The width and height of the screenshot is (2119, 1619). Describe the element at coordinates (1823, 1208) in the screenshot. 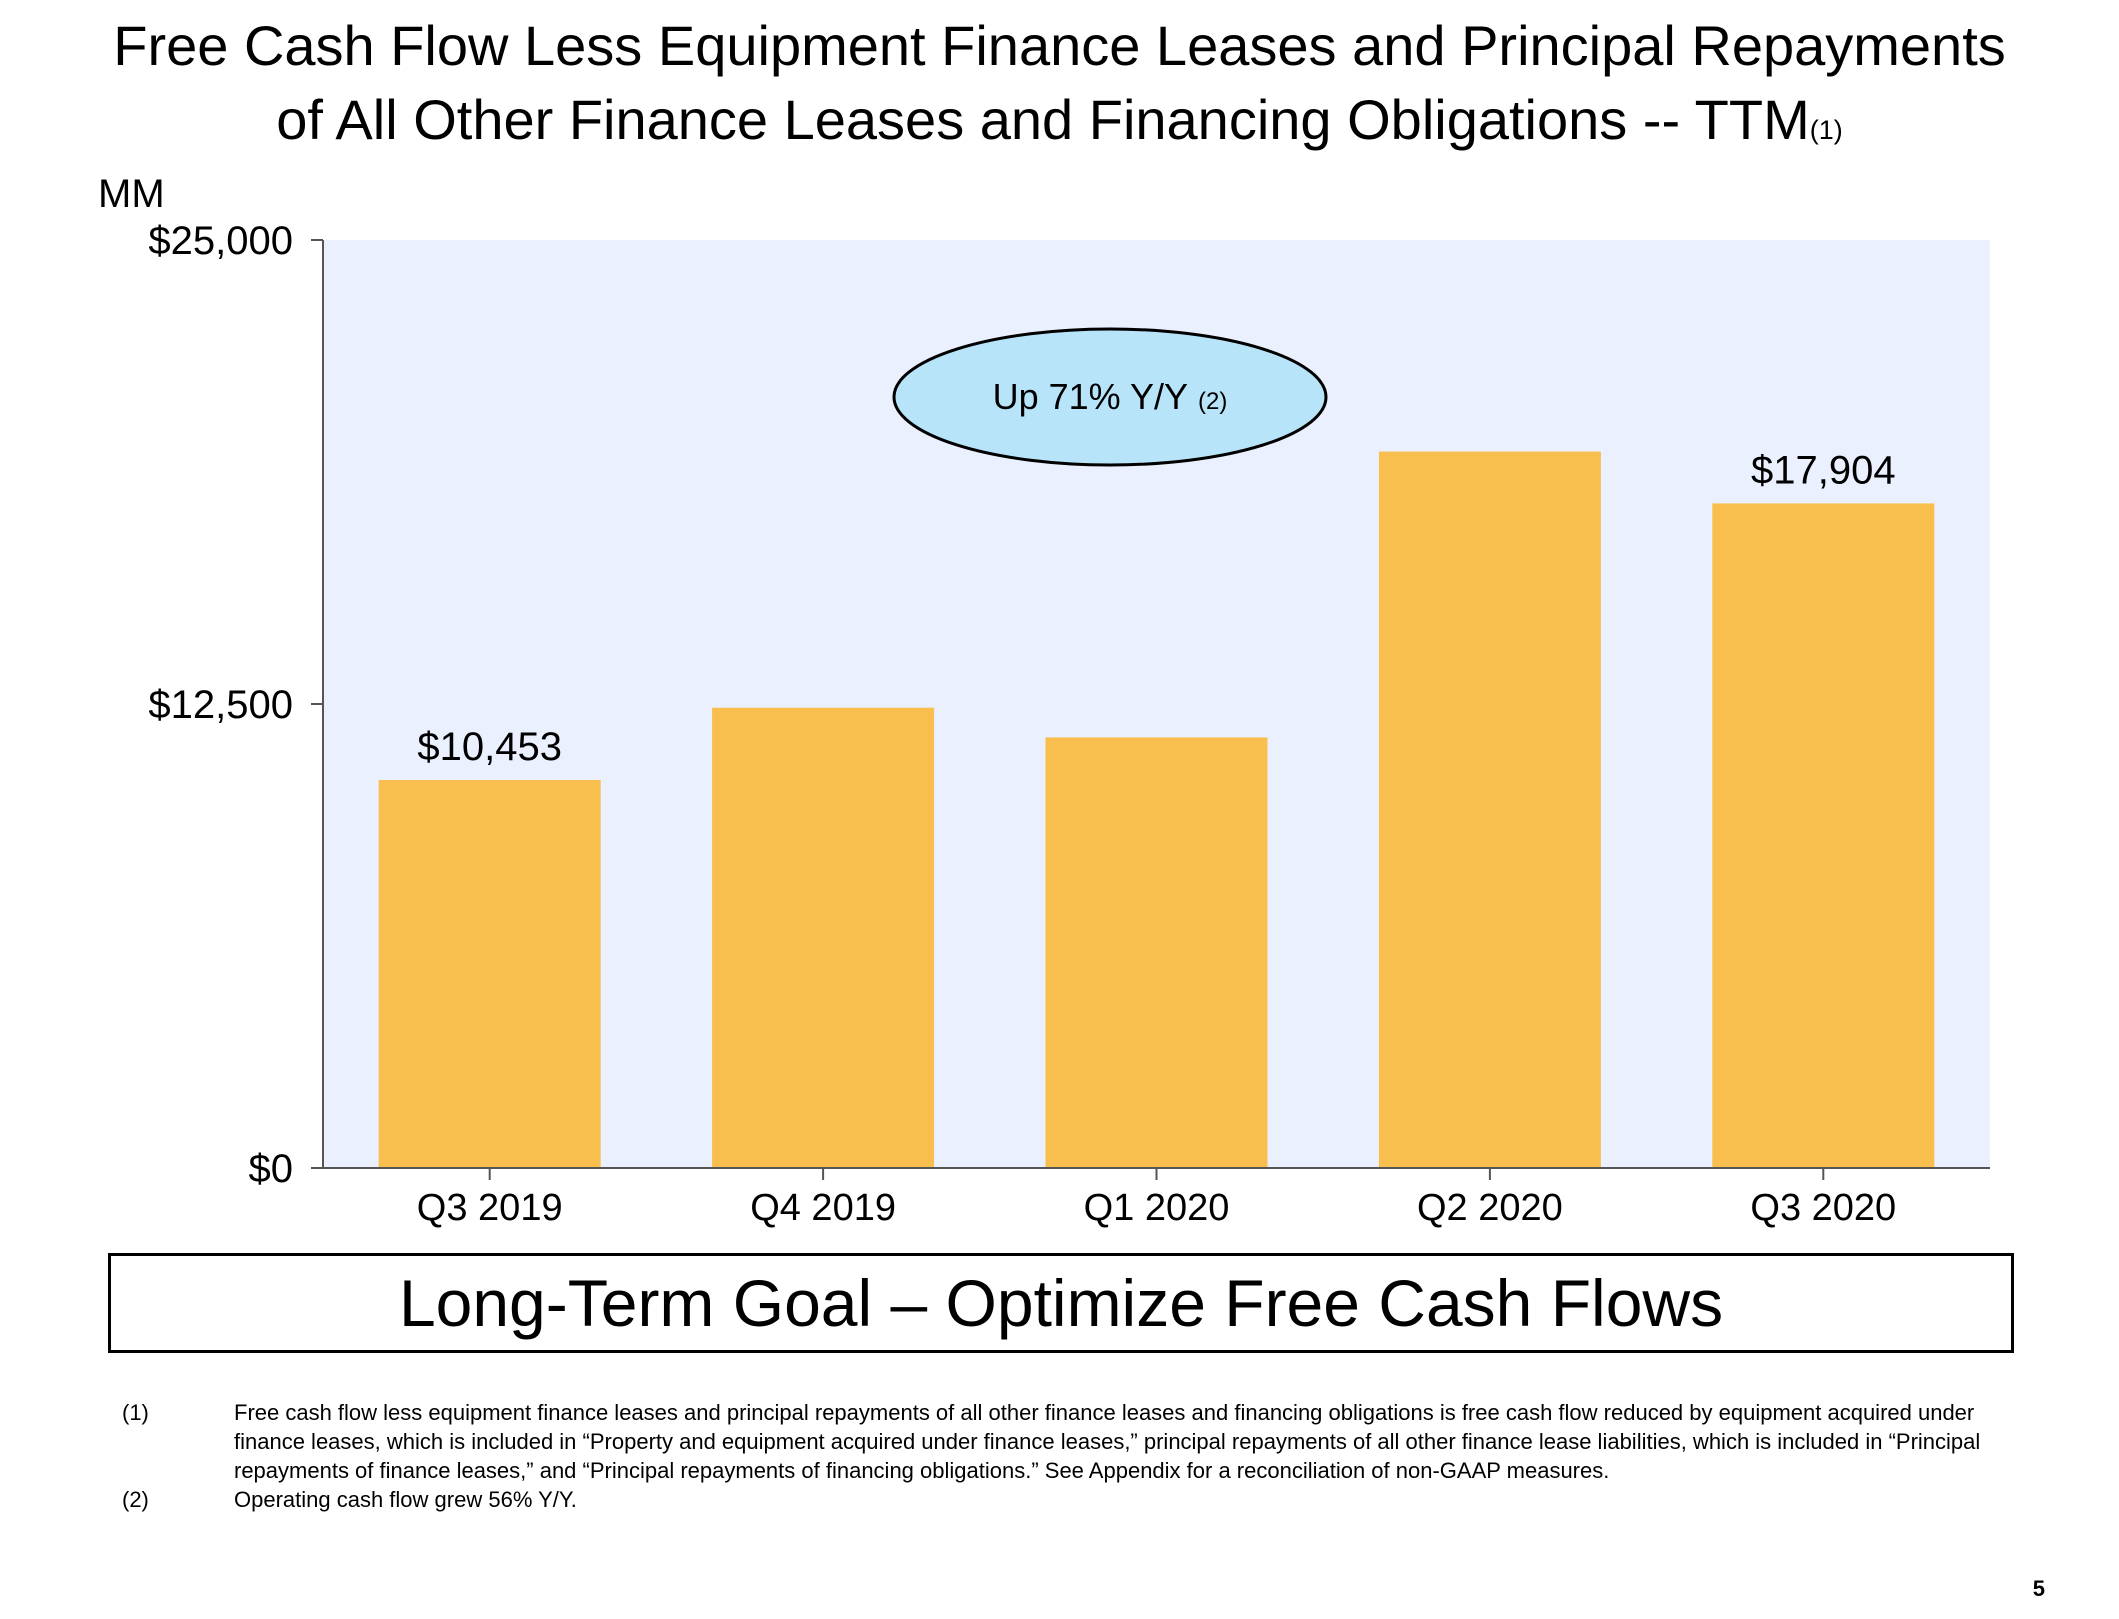

I see `x-tick-label-4: Q3 2020` at that location.